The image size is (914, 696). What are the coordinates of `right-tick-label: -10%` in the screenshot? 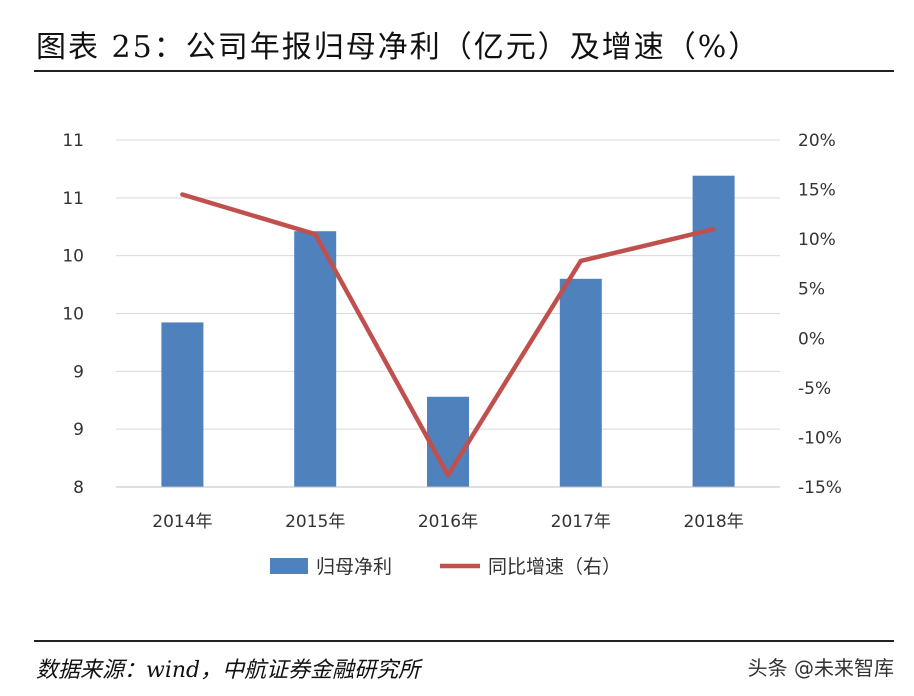 It's located at (820, 438).